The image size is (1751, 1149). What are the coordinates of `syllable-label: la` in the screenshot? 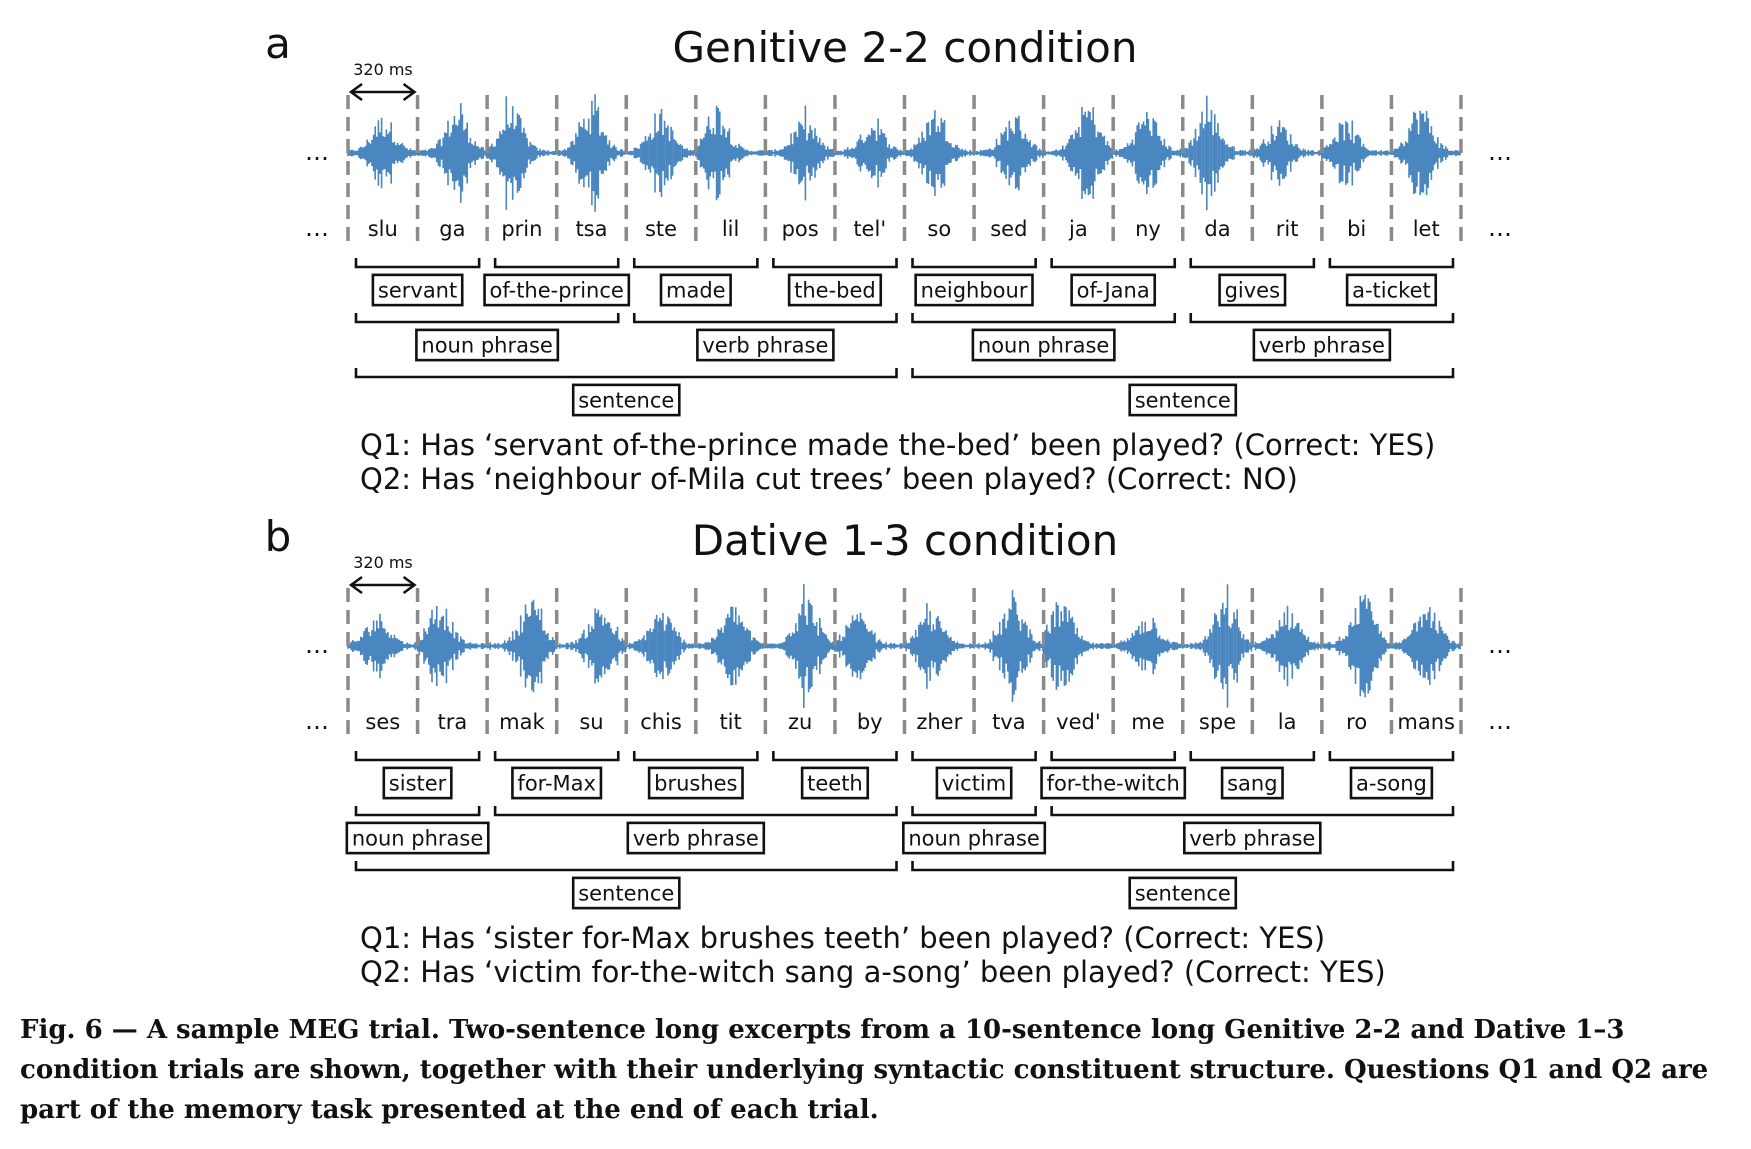 It's located at (1287, 722).